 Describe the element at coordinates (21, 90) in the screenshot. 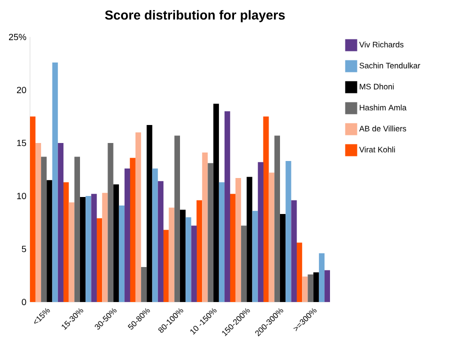

I see `y-tick-label: 20` at that location.